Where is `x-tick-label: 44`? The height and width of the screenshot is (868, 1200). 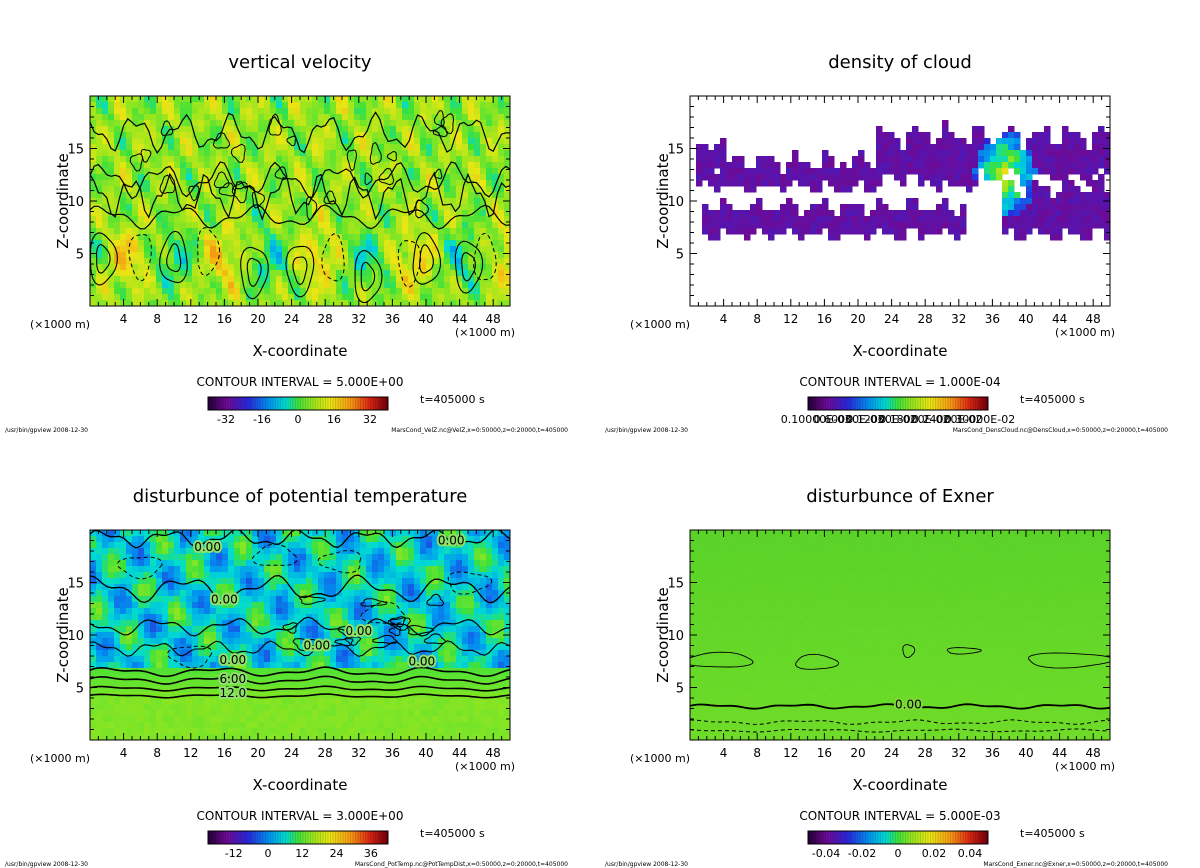 x-tick-label: 44 is located at coordinates (459, 319).